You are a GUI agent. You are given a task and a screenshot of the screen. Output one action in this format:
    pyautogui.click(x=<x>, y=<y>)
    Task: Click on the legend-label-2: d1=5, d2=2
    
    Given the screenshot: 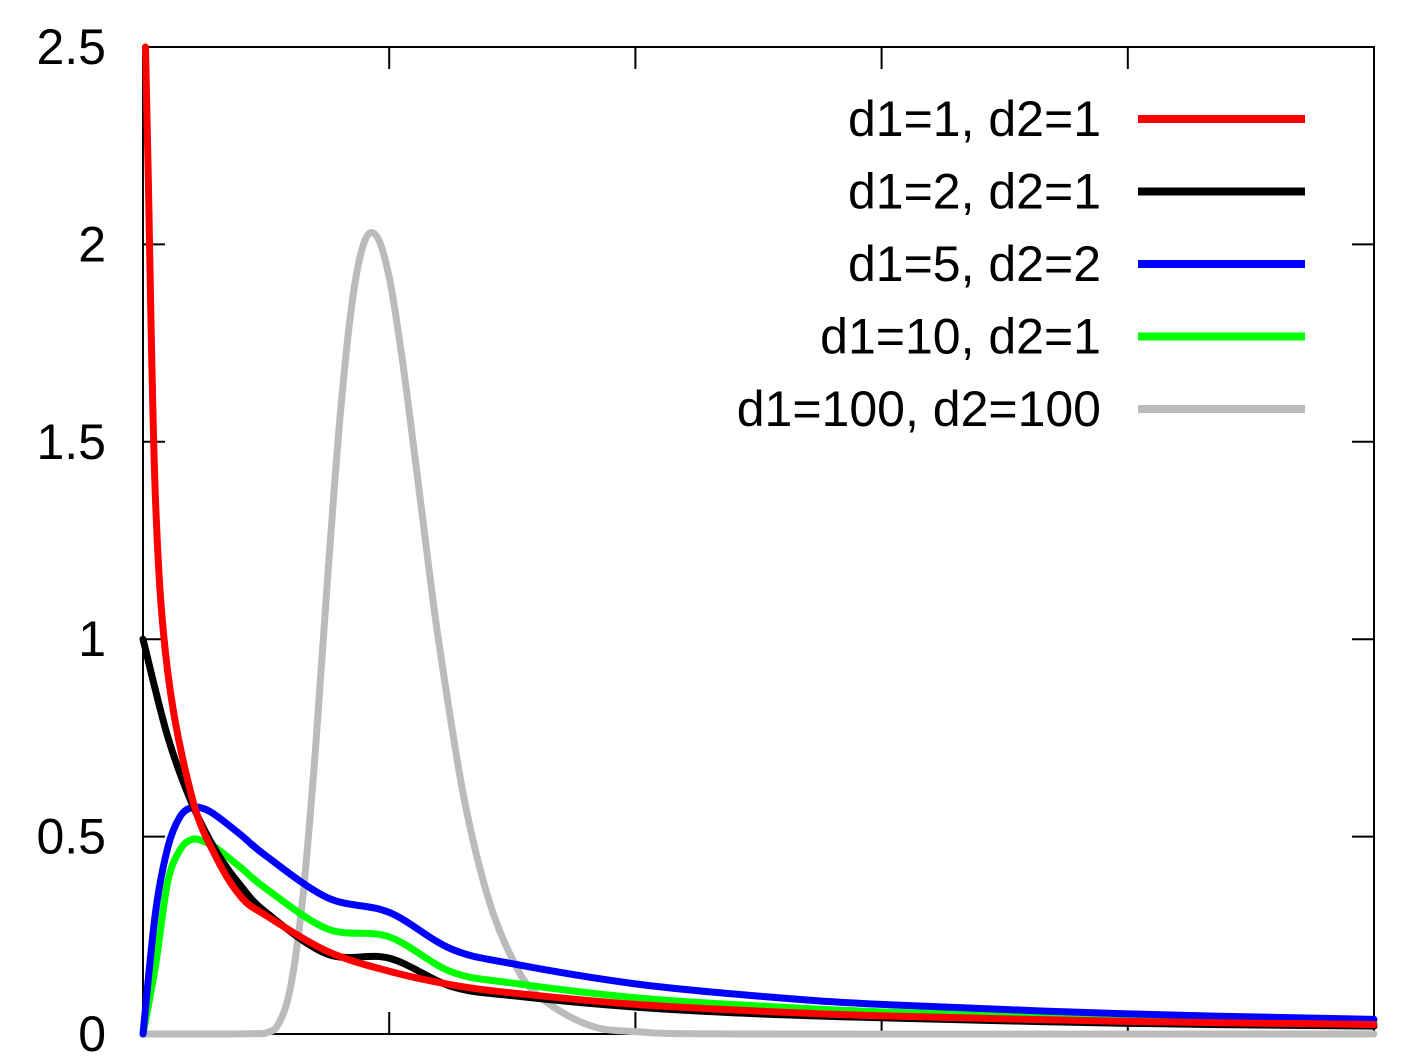 What is the action you would take?
    pyautogui.click(x=974, y=264)
    